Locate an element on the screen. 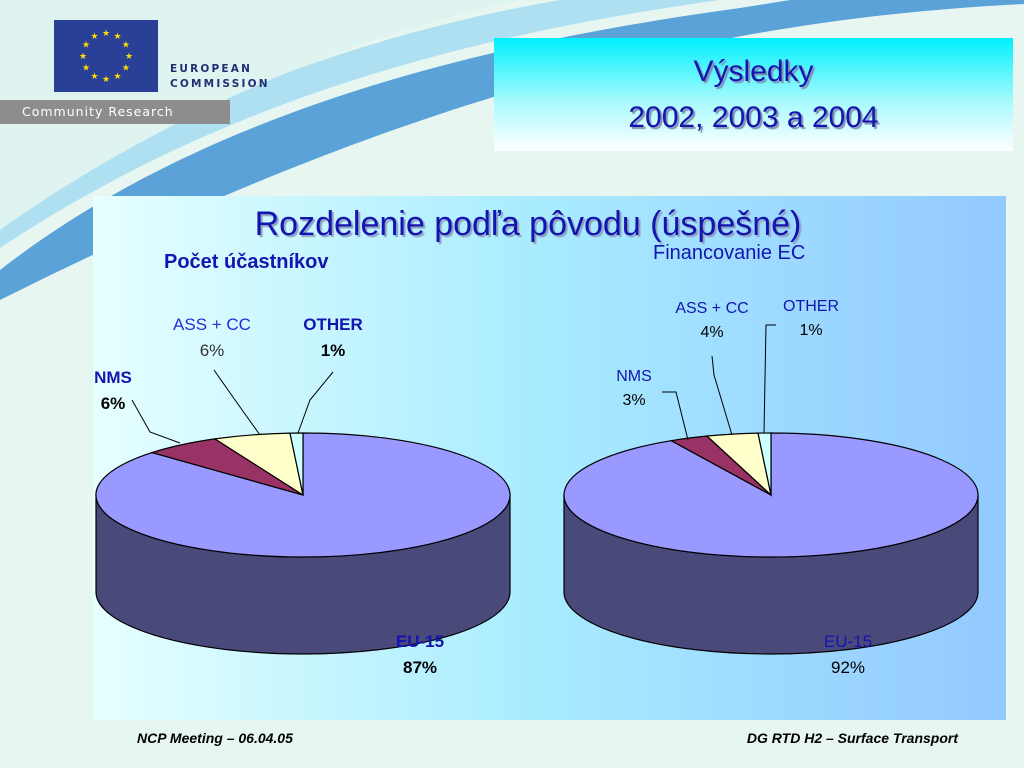 Image resolution: width=1024 pixels, height=768 pixels. community-research-bar is located at coordinates (115, 112).